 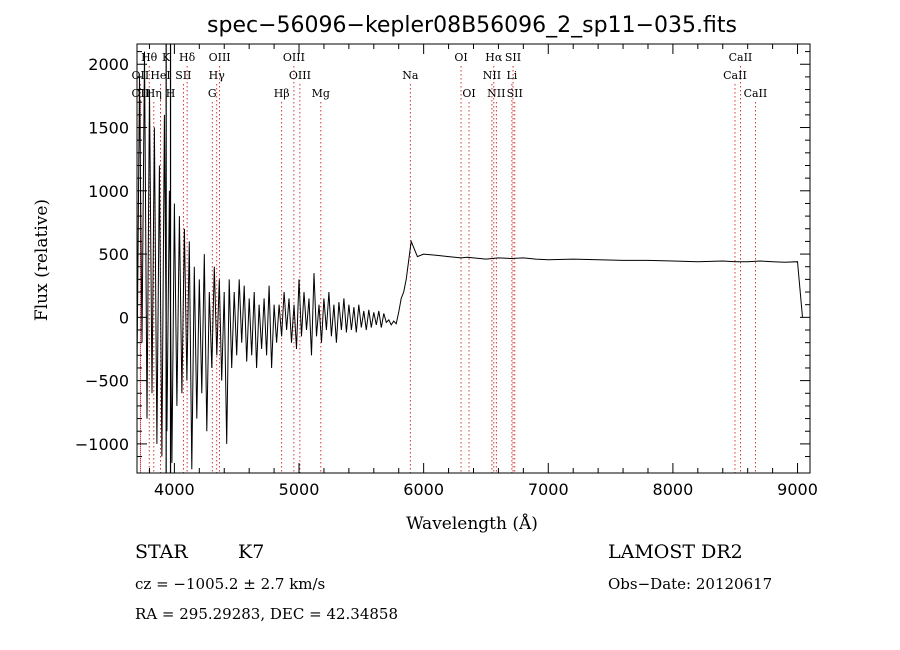 I want to click on y-tick-label: 0, so click(x=124, y=317).